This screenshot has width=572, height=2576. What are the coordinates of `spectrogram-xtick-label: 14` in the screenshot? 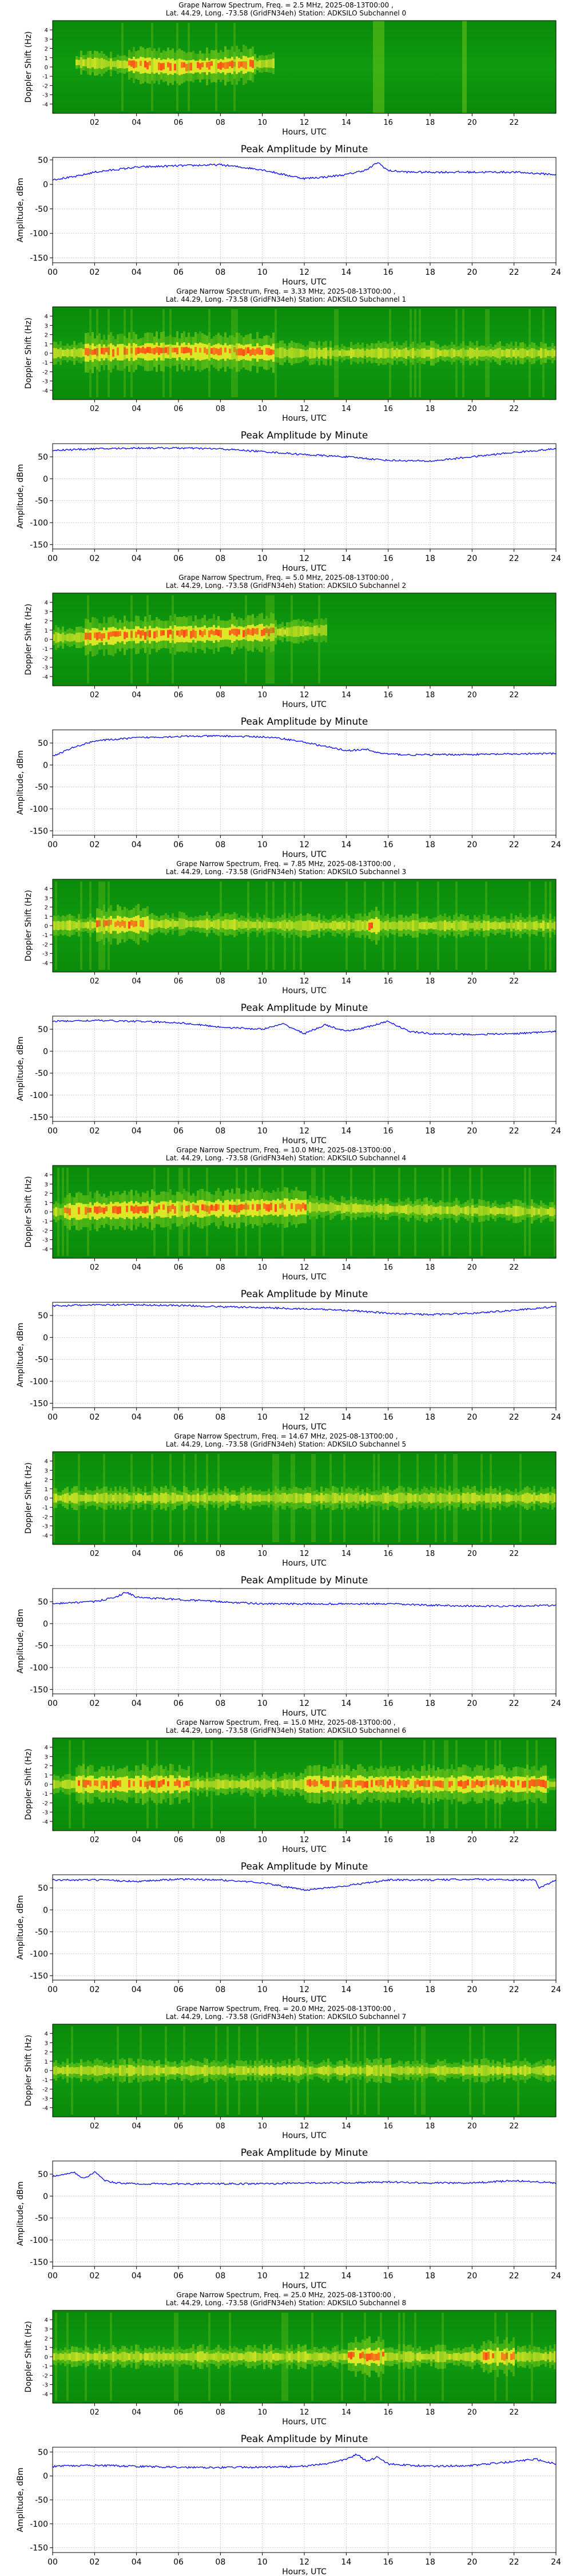 It's located at (346, 2412).